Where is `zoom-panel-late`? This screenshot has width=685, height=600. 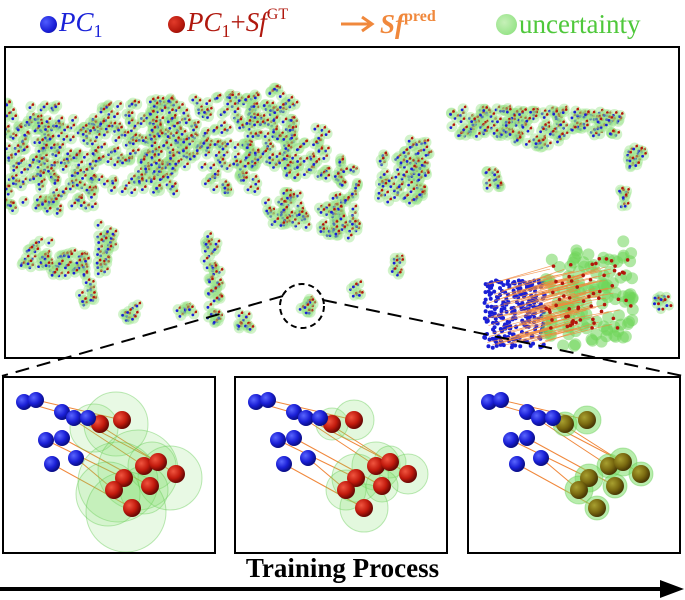
zoom-panel-late is located at coordinates (574, 465).